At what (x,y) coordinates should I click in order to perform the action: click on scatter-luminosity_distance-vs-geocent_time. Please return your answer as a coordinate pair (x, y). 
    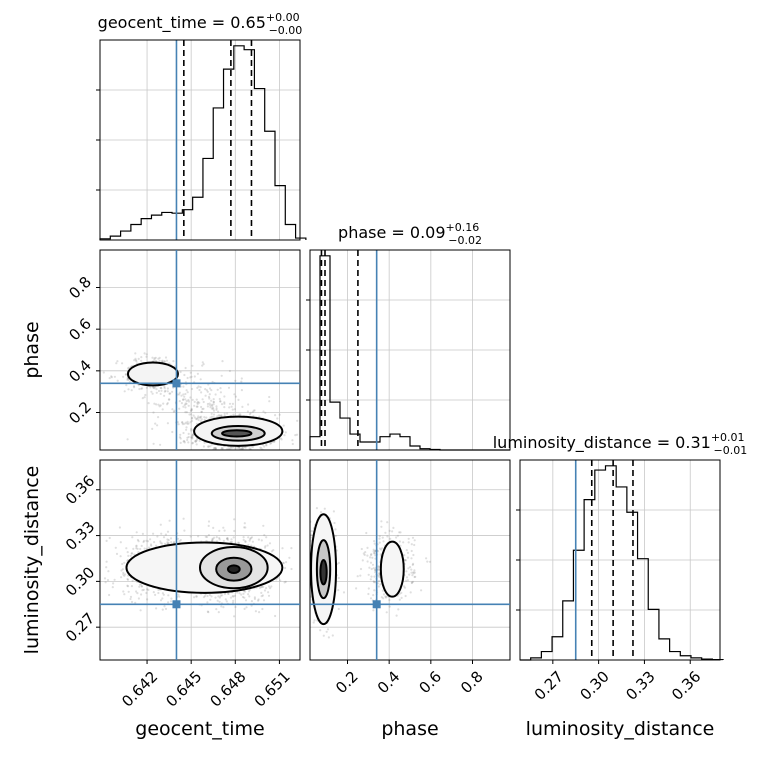
    Looking at the image, I should click on (200, 560).